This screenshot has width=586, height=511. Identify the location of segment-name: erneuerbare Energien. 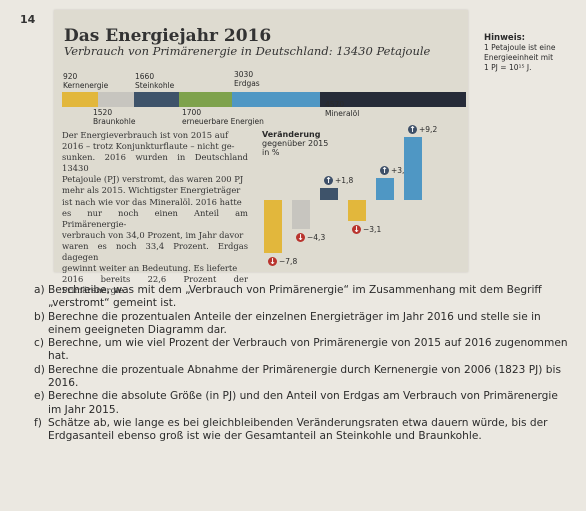
(223, 121).